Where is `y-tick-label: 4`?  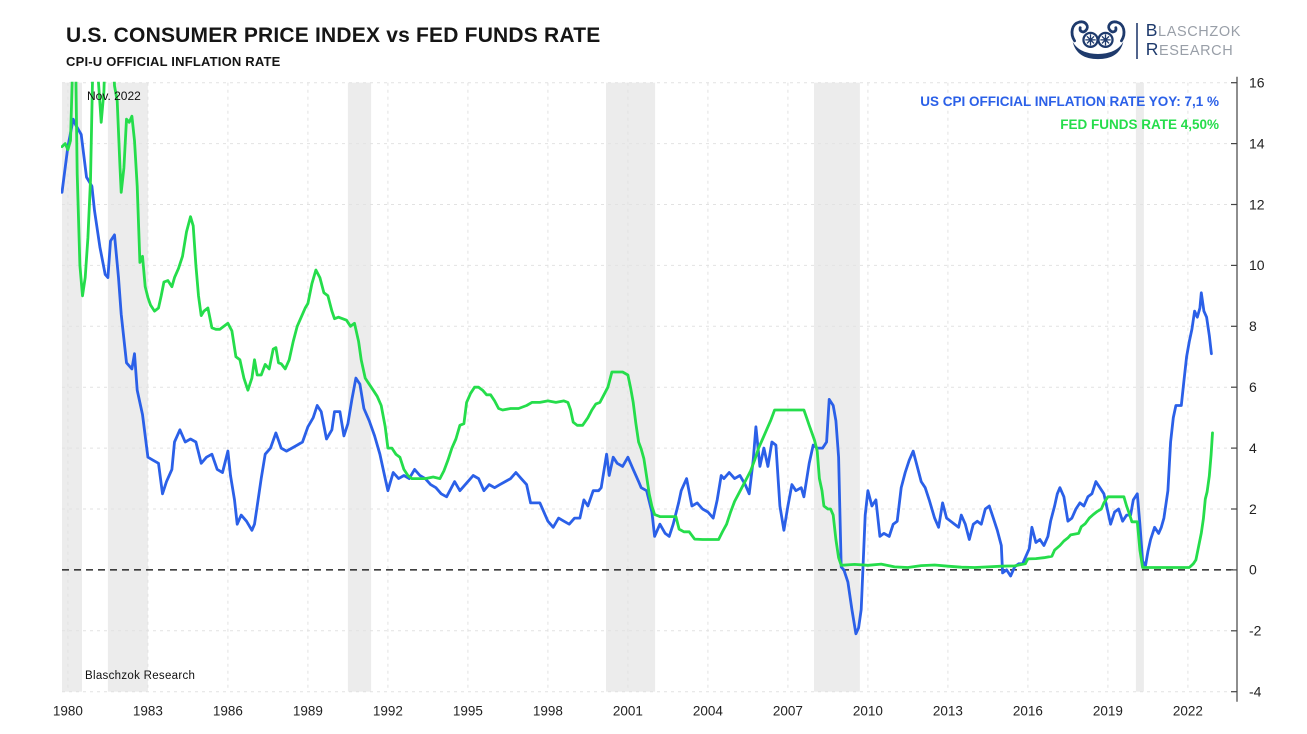
y-tick-label: 4 is located at coordinates (1253, 448).